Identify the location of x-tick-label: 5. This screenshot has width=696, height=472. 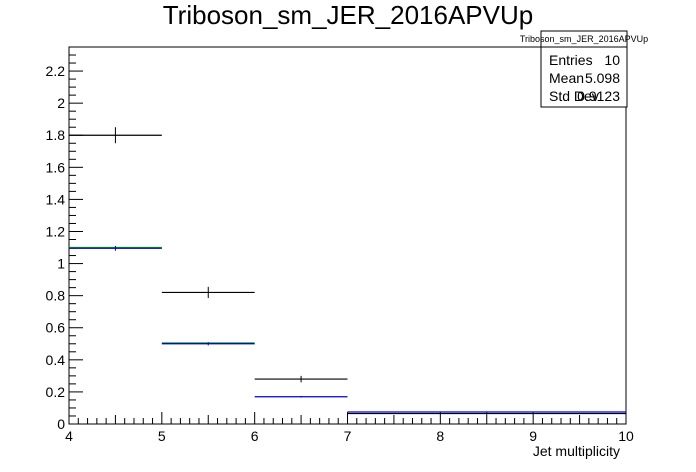
(162, 436).